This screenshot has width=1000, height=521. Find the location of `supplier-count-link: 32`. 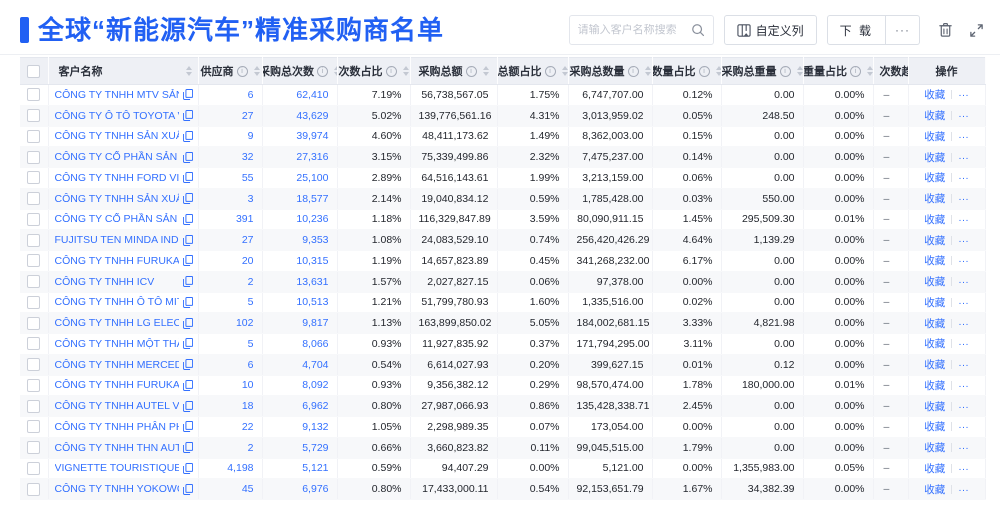

supplier-count-link: 32 is located at coordinates (247, 157).